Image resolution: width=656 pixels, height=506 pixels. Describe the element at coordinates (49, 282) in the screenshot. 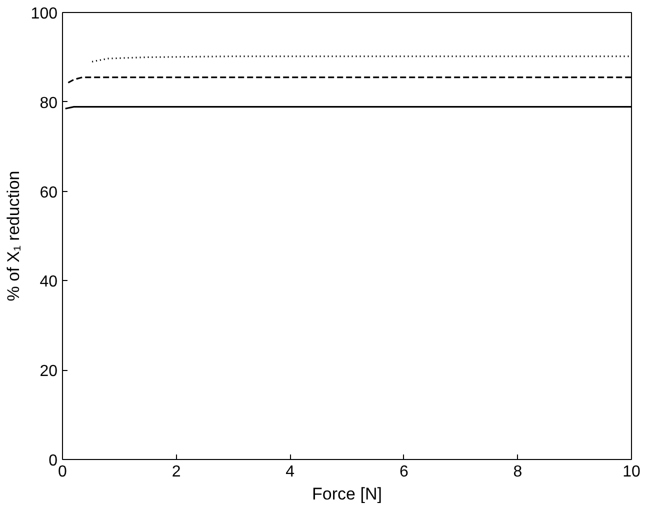

I see `y-tick-label: 40` at that location.